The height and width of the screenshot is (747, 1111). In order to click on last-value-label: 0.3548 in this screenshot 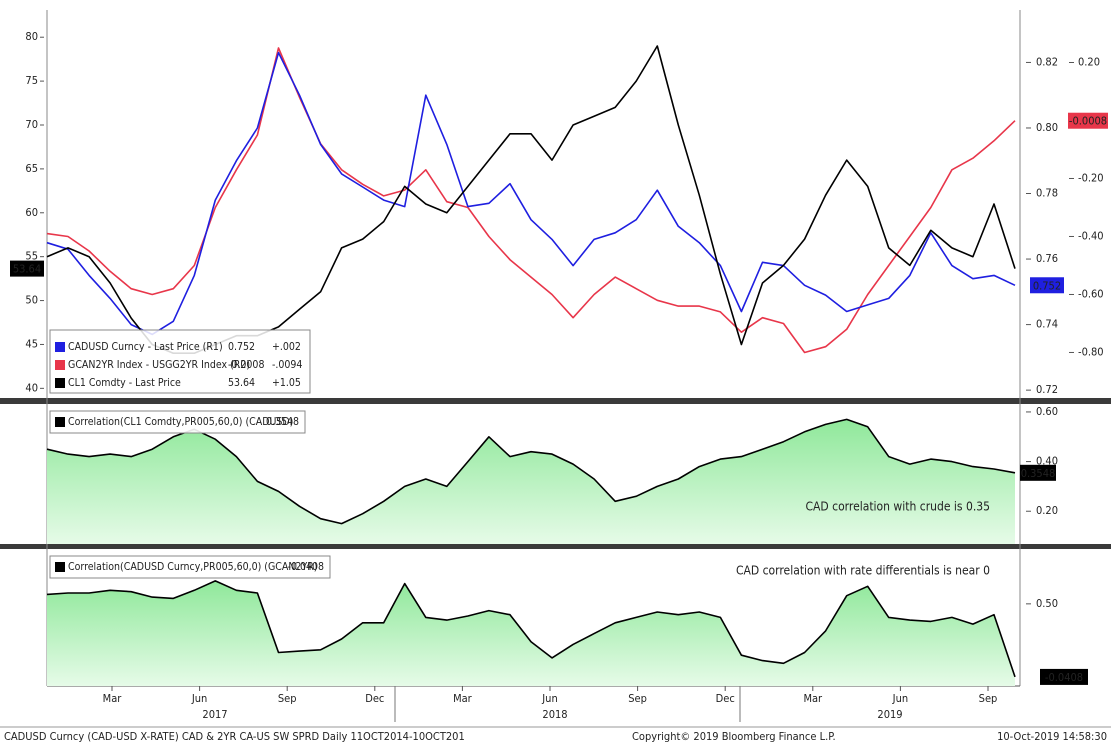, I will do `click(1038, 473)`.